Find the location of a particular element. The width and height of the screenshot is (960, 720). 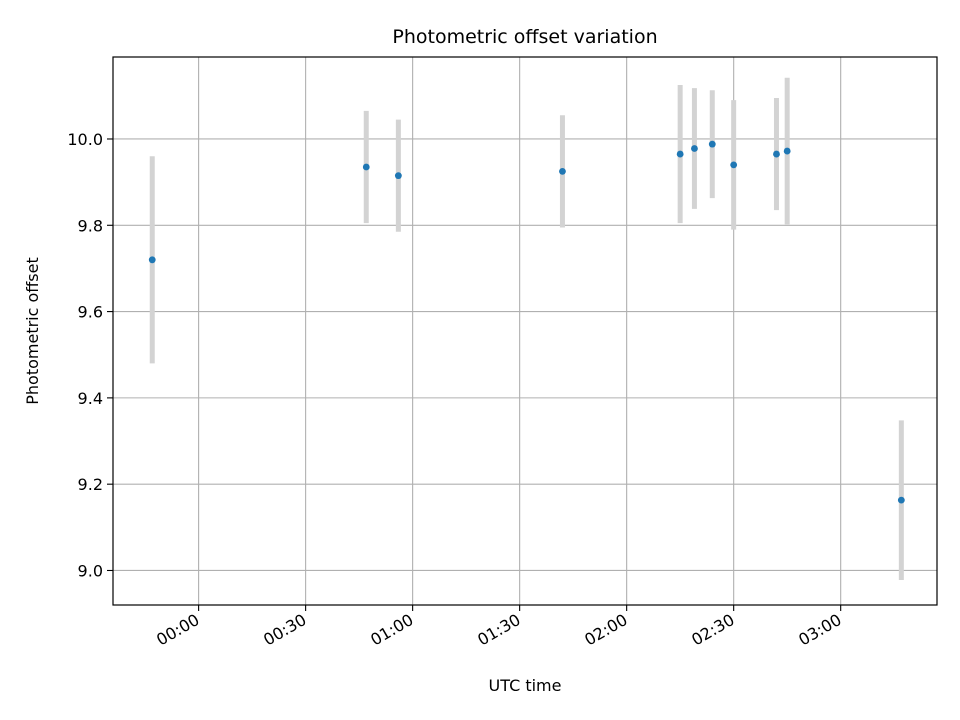

x-tick-label: 01:30 is located at coordinates (498, 630).